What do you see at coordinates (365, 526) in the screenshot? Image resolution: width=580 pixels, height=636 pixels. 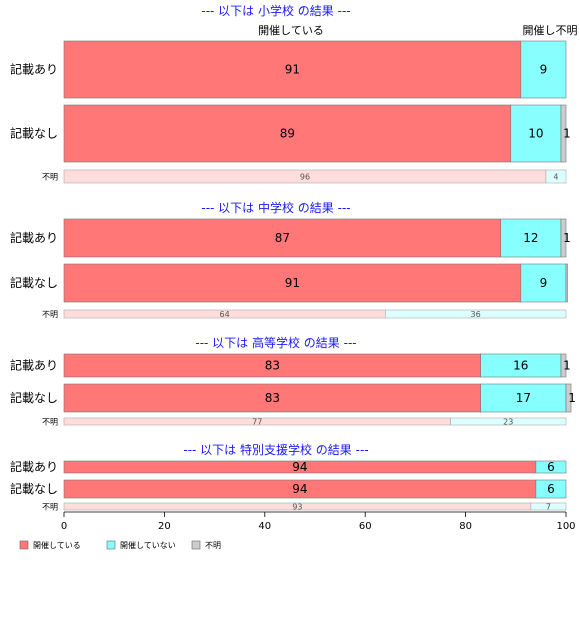 I see `x-tick-label: 60` at bounding box center [365, 526].